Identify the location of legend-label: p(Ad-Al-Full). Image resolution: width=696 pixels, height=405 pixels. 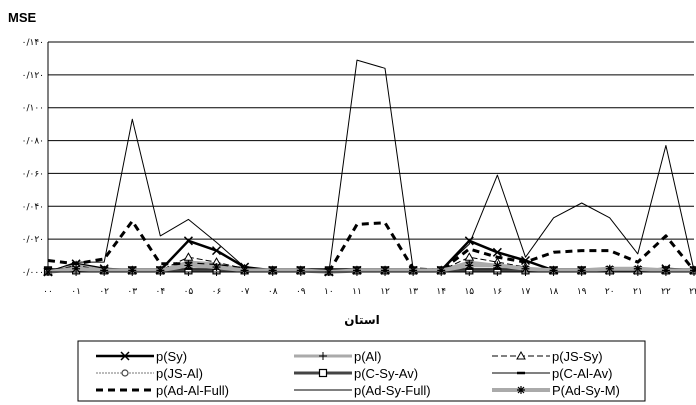
(192, 390).